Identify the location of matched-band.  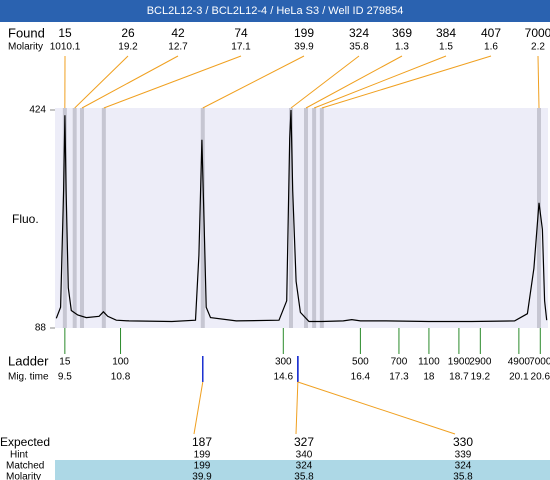
(302, 470).